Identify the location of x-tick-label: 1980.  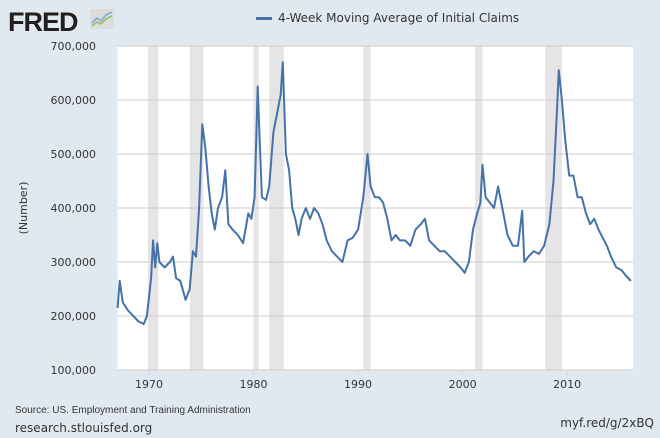
(254, 384).